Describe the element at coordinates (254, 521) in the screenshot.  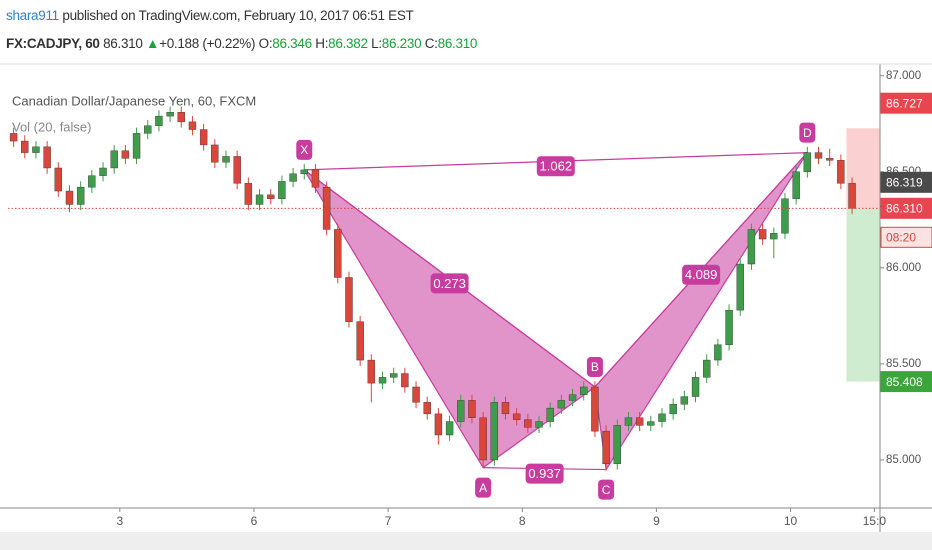
I see `x-tick-label: 6` at that location.